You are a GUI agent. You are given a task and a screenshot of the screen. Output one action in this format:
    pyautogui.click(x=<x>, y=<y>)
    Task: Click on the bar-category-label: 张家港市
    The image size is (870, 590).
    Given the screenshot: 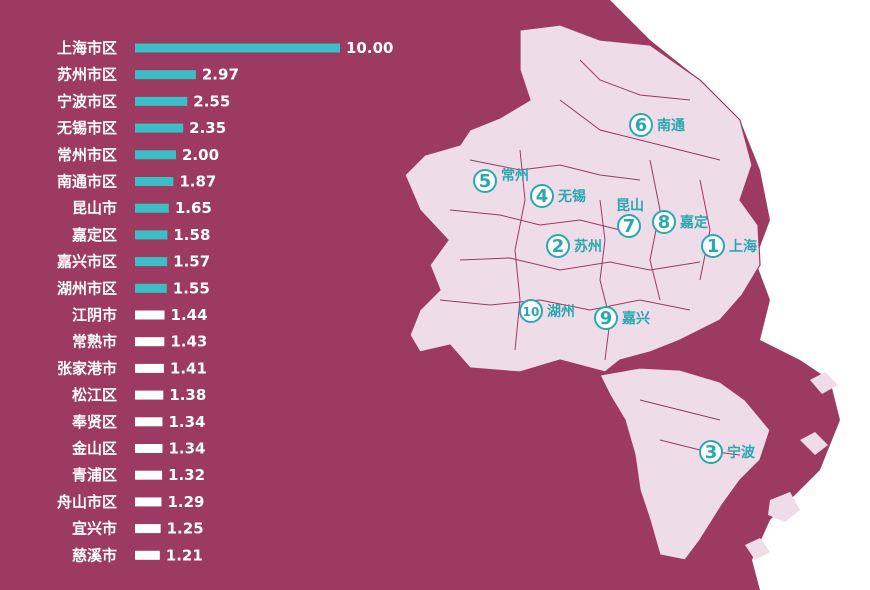 What is the action you would take?
    pyautogui.click(x=87, y=368)
    